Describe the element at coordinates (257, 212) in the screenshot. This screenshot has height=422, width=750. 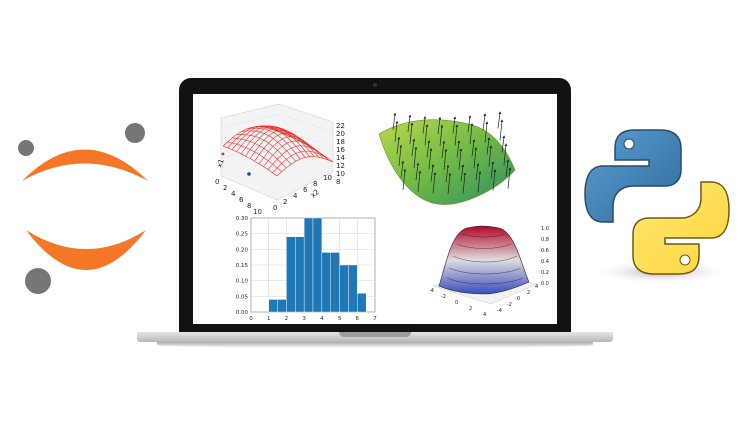
I see `x1-tick: 10` at that location.